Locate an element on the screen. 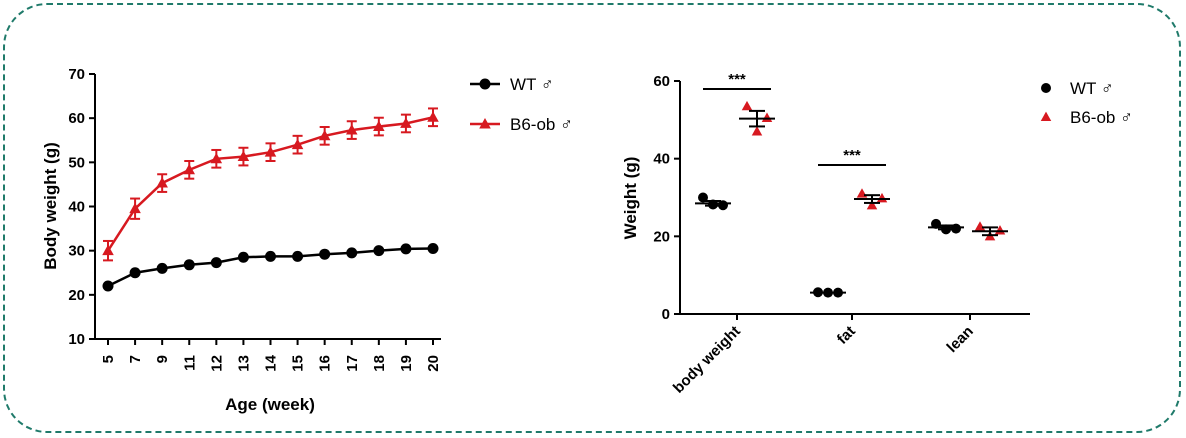 The image size is (1186, 438). right-y-tick-label: 0 is located at coordinates (666, 314).